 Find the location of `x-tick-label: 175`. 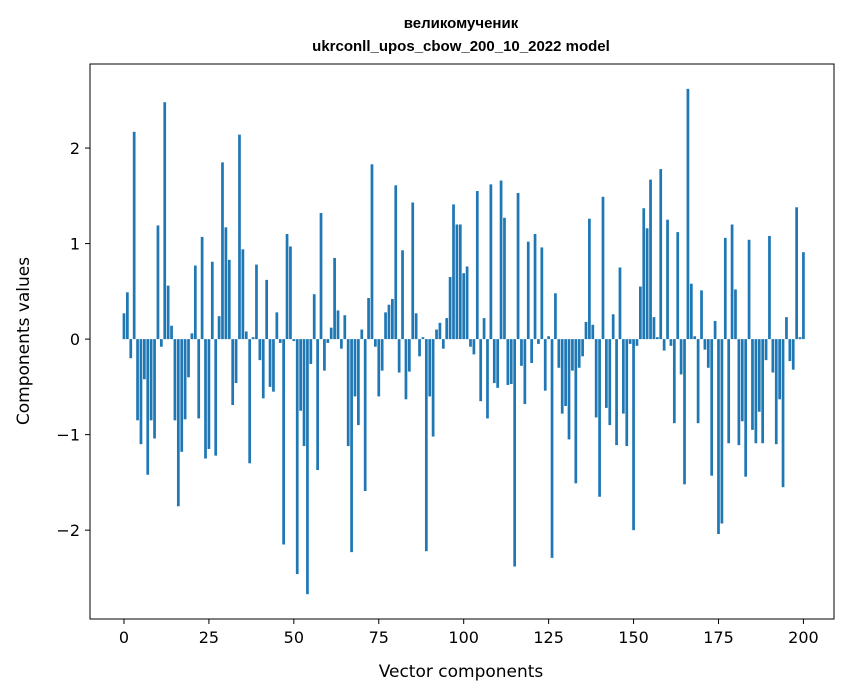

x-tick-label: 175 is located at coordinates (718, 637).